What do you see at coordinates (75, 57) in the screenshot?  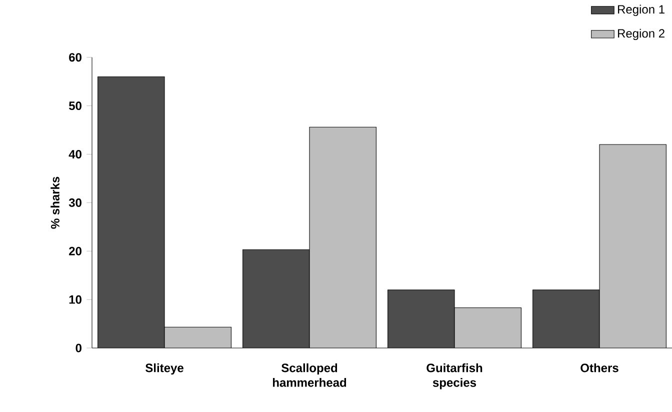 I see `y-tick-label: 60` at bounding box center [75, 57].